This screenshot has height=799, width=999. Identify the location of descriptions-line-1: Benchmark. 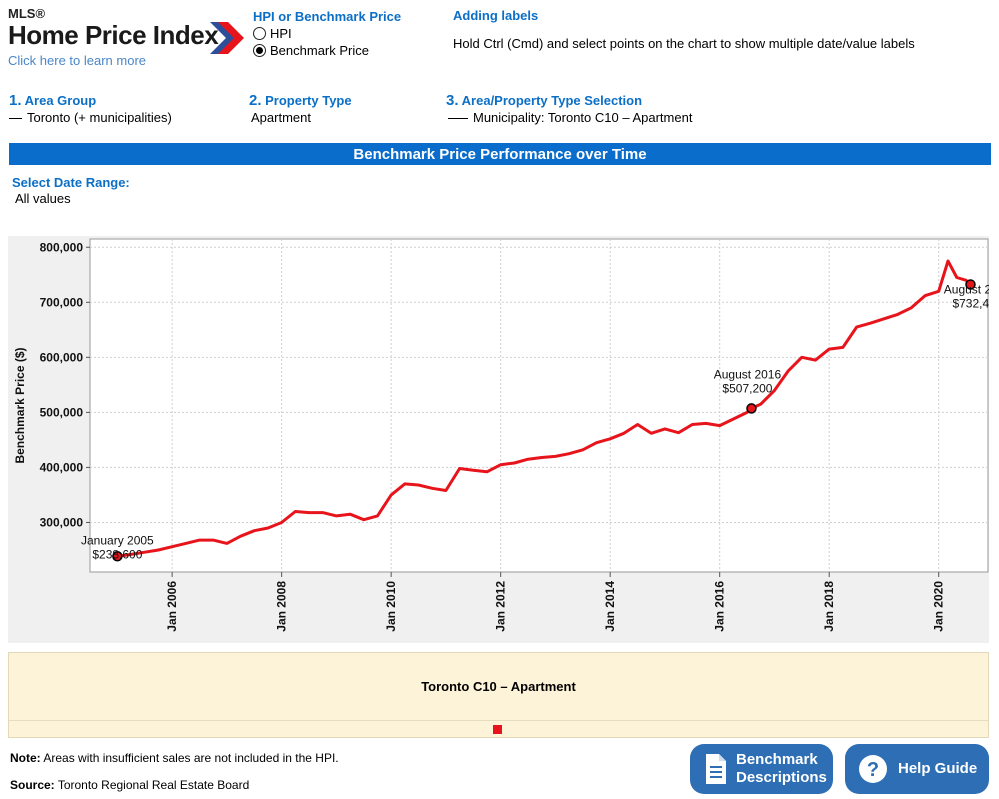
(777, 759).